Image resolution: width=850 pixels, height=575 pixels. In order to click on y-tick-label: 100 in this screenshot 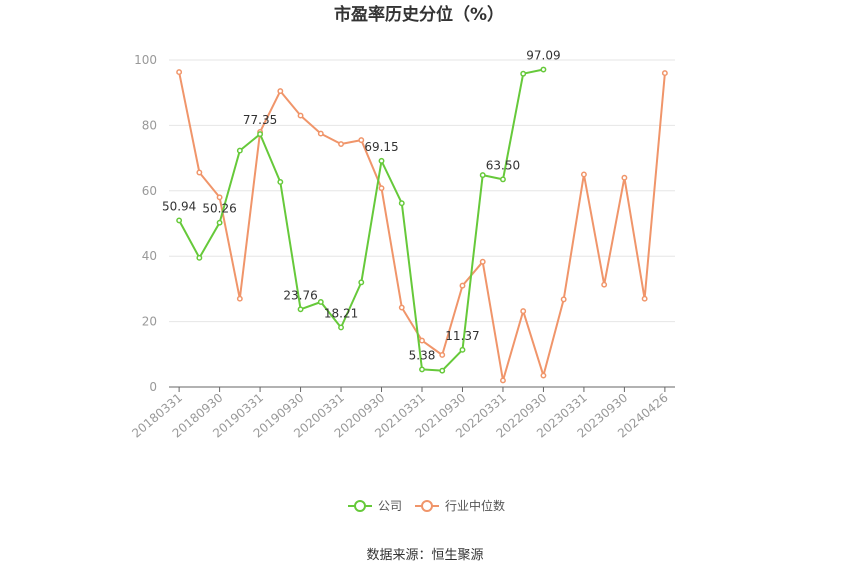, I will do `click(145, 60)`.